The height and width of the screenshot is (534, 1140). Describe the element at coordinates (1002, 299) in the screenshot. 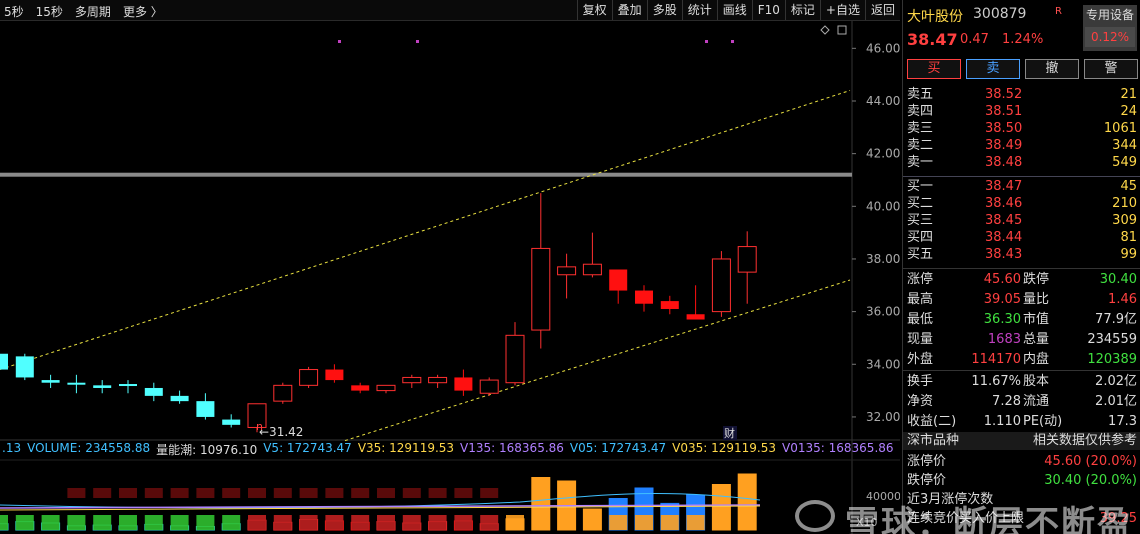

I see `stat-value: 39.05` at that location.